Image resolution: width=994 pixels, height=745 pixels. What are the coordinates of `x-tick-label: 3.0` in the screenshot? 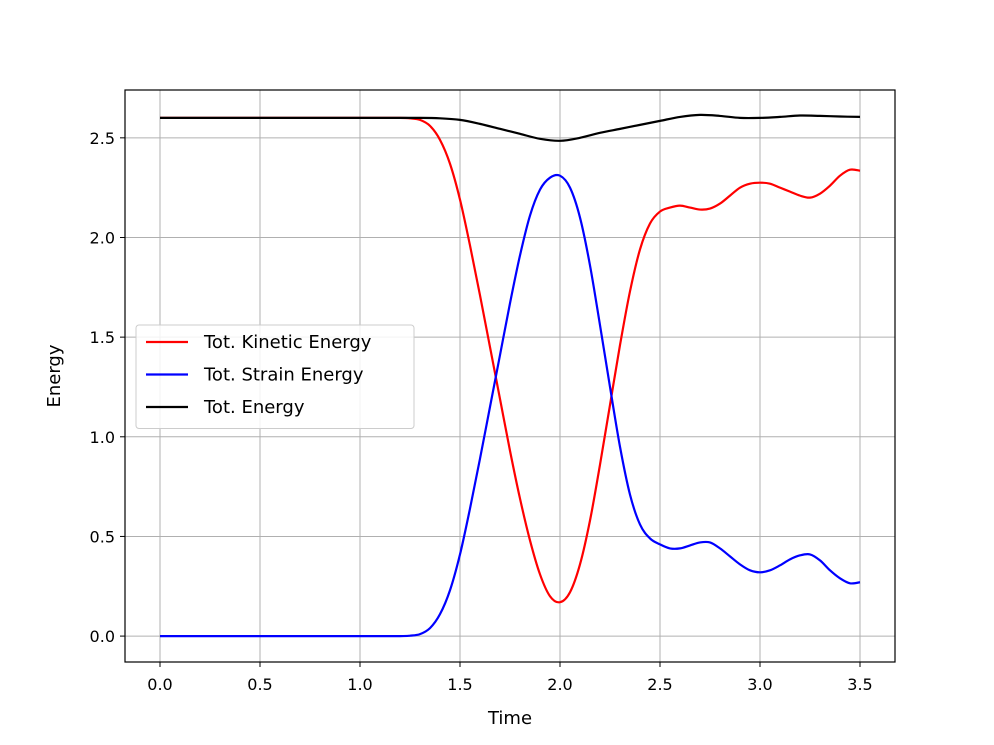 It's located at (759, 684).